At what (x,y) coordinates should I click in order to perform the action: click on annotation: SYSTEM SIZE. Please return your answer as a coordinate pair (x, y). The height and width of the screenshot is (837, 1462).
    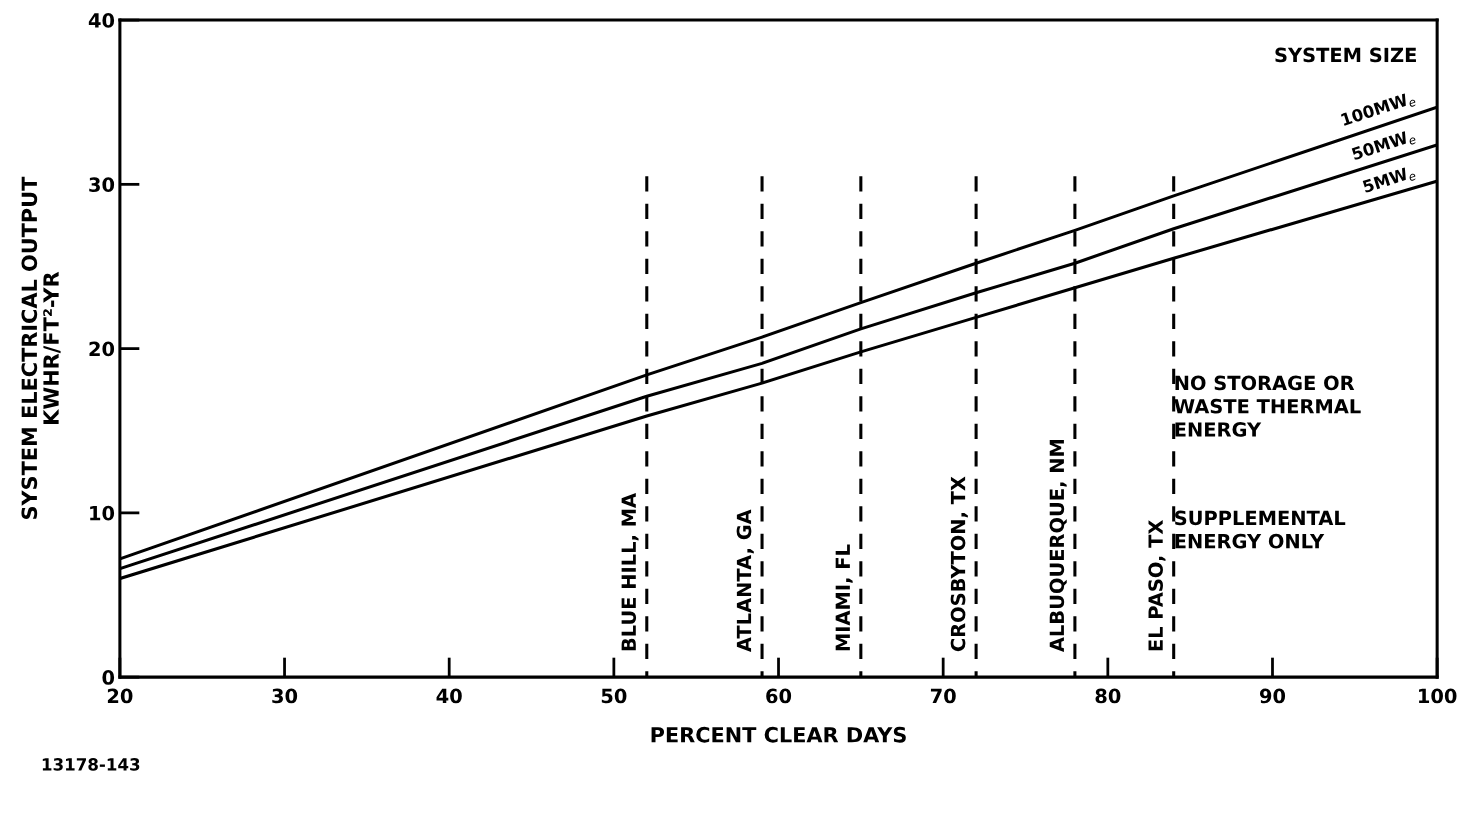
    Looking at the image, I should click on (1345, 55).